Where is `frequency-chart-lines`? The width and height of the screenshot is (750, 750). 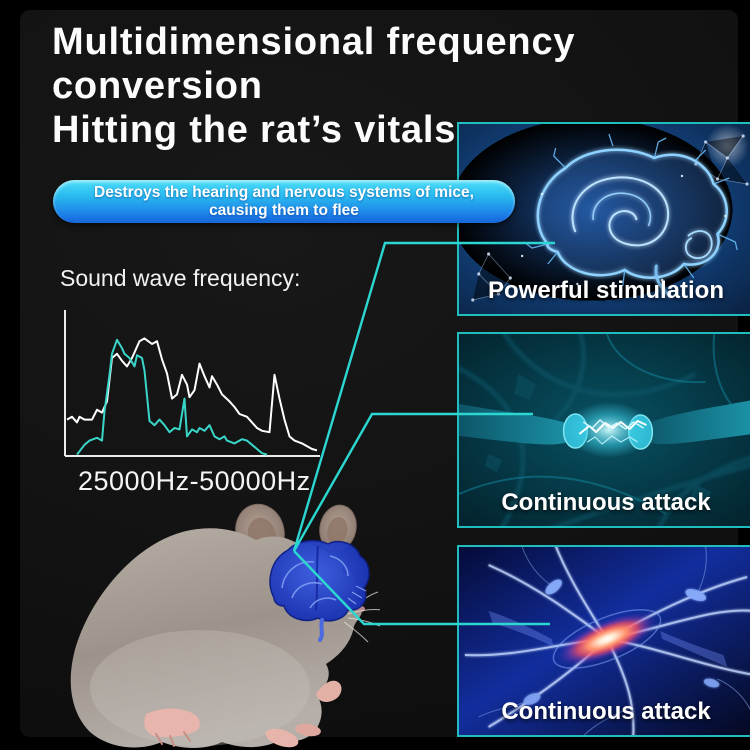
frequency-chart-lines is located at coordinates (192, 396).